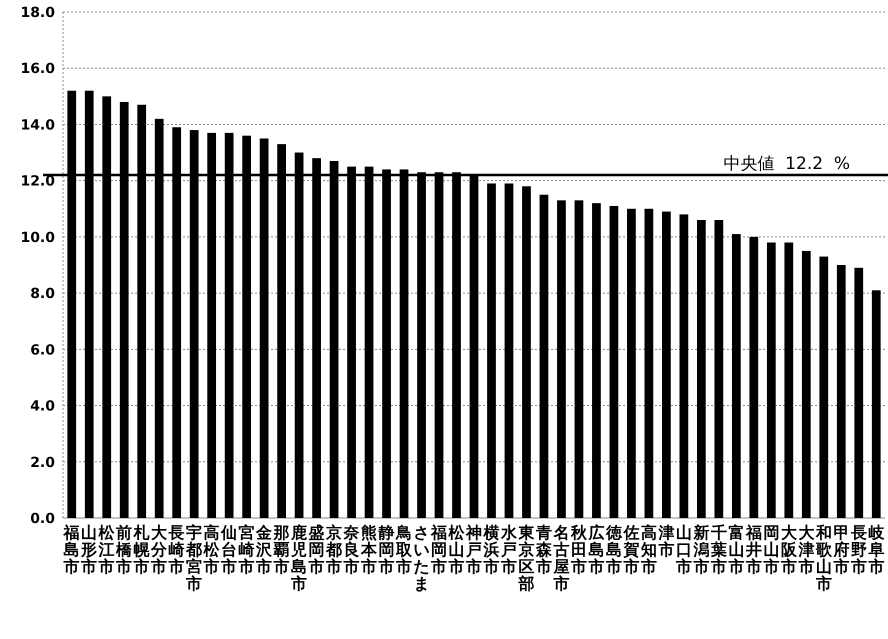 The width and height of the screenshot is (888, 639). Describe the element at coordinates (595, 549) in the screenshot. I see `x-tick-label: 広島市` at that location.